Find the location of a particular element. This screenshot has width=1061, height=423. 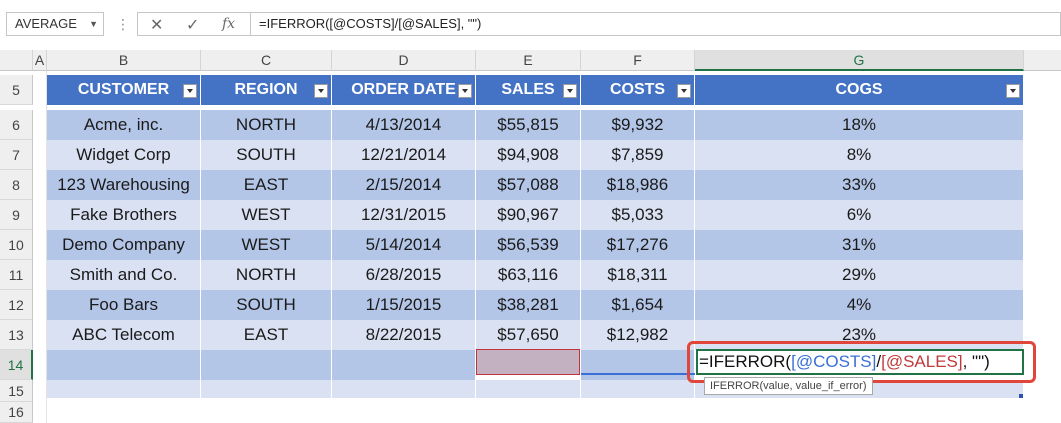

name-box: AVERAGE ▼ is located at coordinates (55, 24).